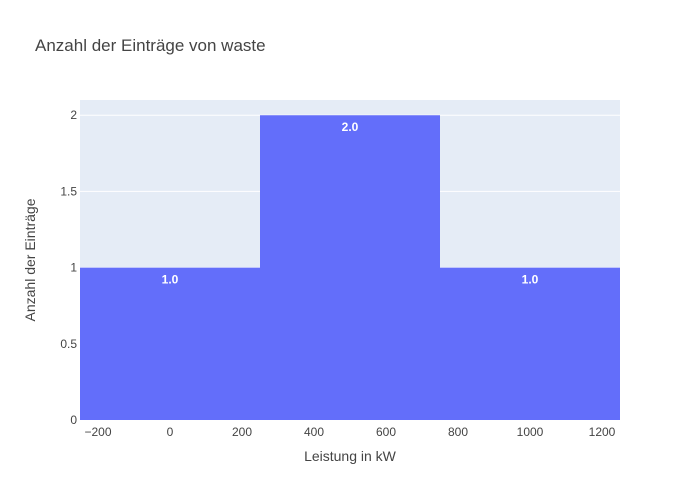 The height and width of the screenshot is (500, 700). What do you see at coordinates (150, 45) in the screenshot?
I see `chart-title: Anzahl der Einträge von waste` at bounding box center [150, 45].